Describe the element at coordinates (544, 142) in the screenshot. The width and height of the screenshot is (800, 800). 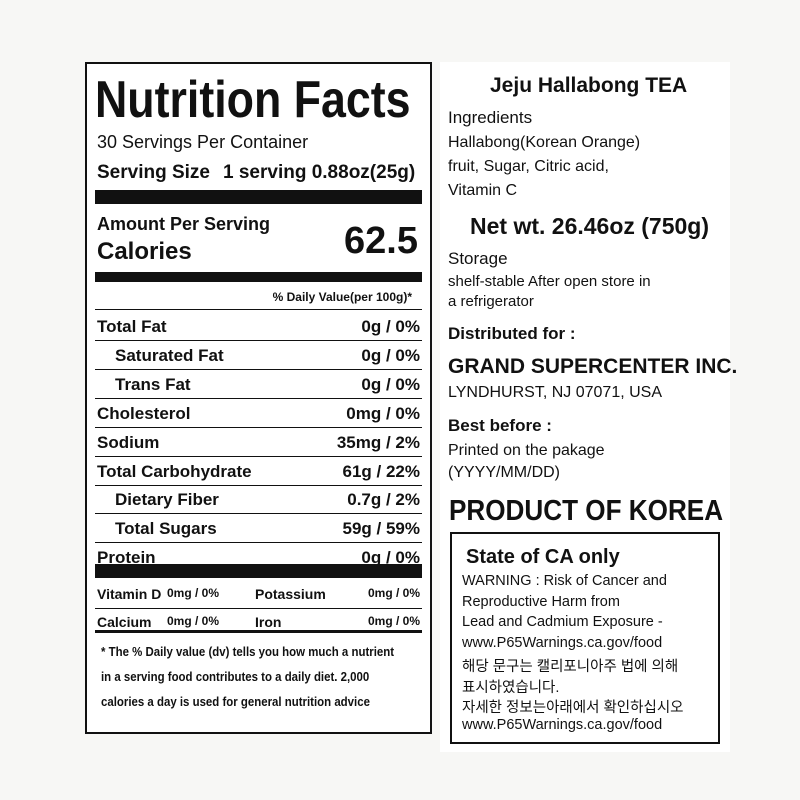
I see `ingredient-line: Hallabong(Korean Orange)` at that location.